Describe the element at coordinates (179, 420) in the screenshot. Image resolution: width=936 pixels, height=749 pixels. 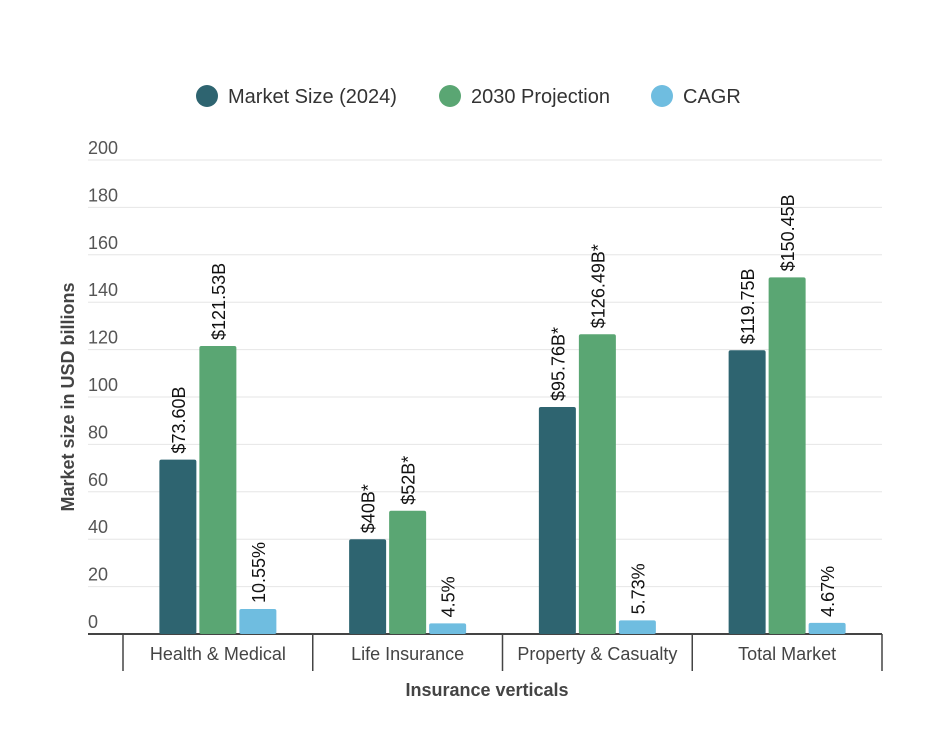
I see `data-label: $73.60B` at that location.